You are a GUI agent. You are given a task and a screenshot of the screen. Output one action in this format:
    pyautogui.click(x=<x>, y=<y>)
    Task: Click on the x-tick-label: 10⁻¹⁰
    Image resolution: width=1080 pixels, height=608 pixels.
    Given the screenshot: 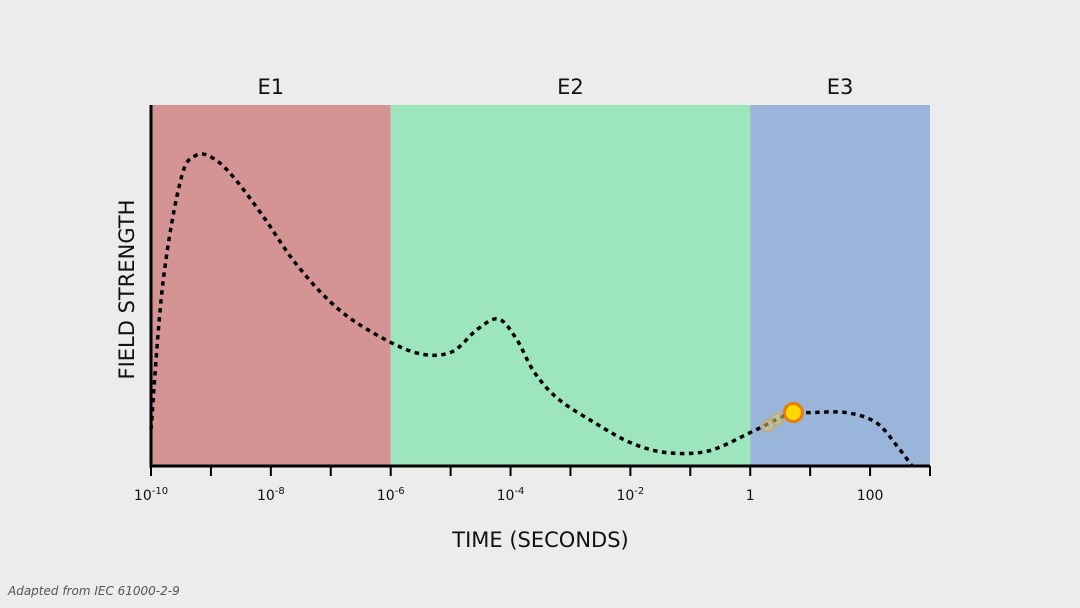 What is the action you would take?
    pyautogui.click(x=151, y=495)
    